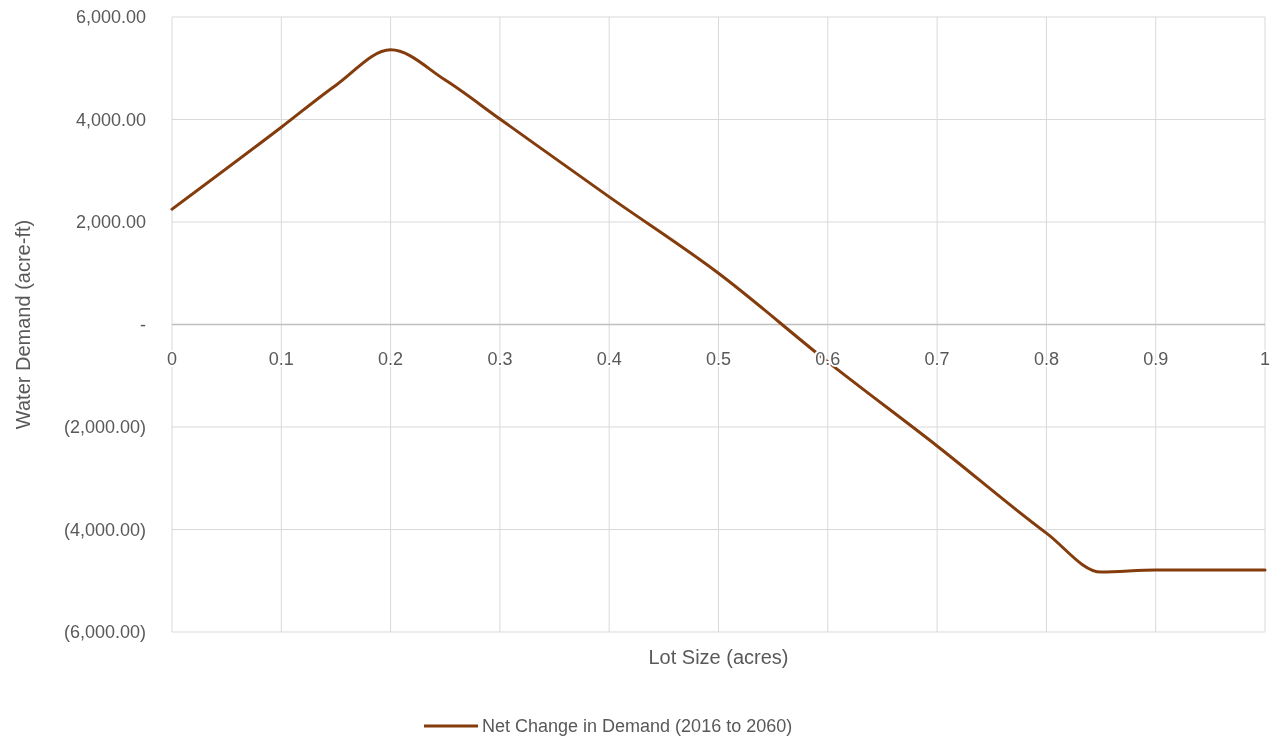 The width and height of the screenshot is (1276, 738). I want to click on x-tick-label: 0.3, so click(500, 358).